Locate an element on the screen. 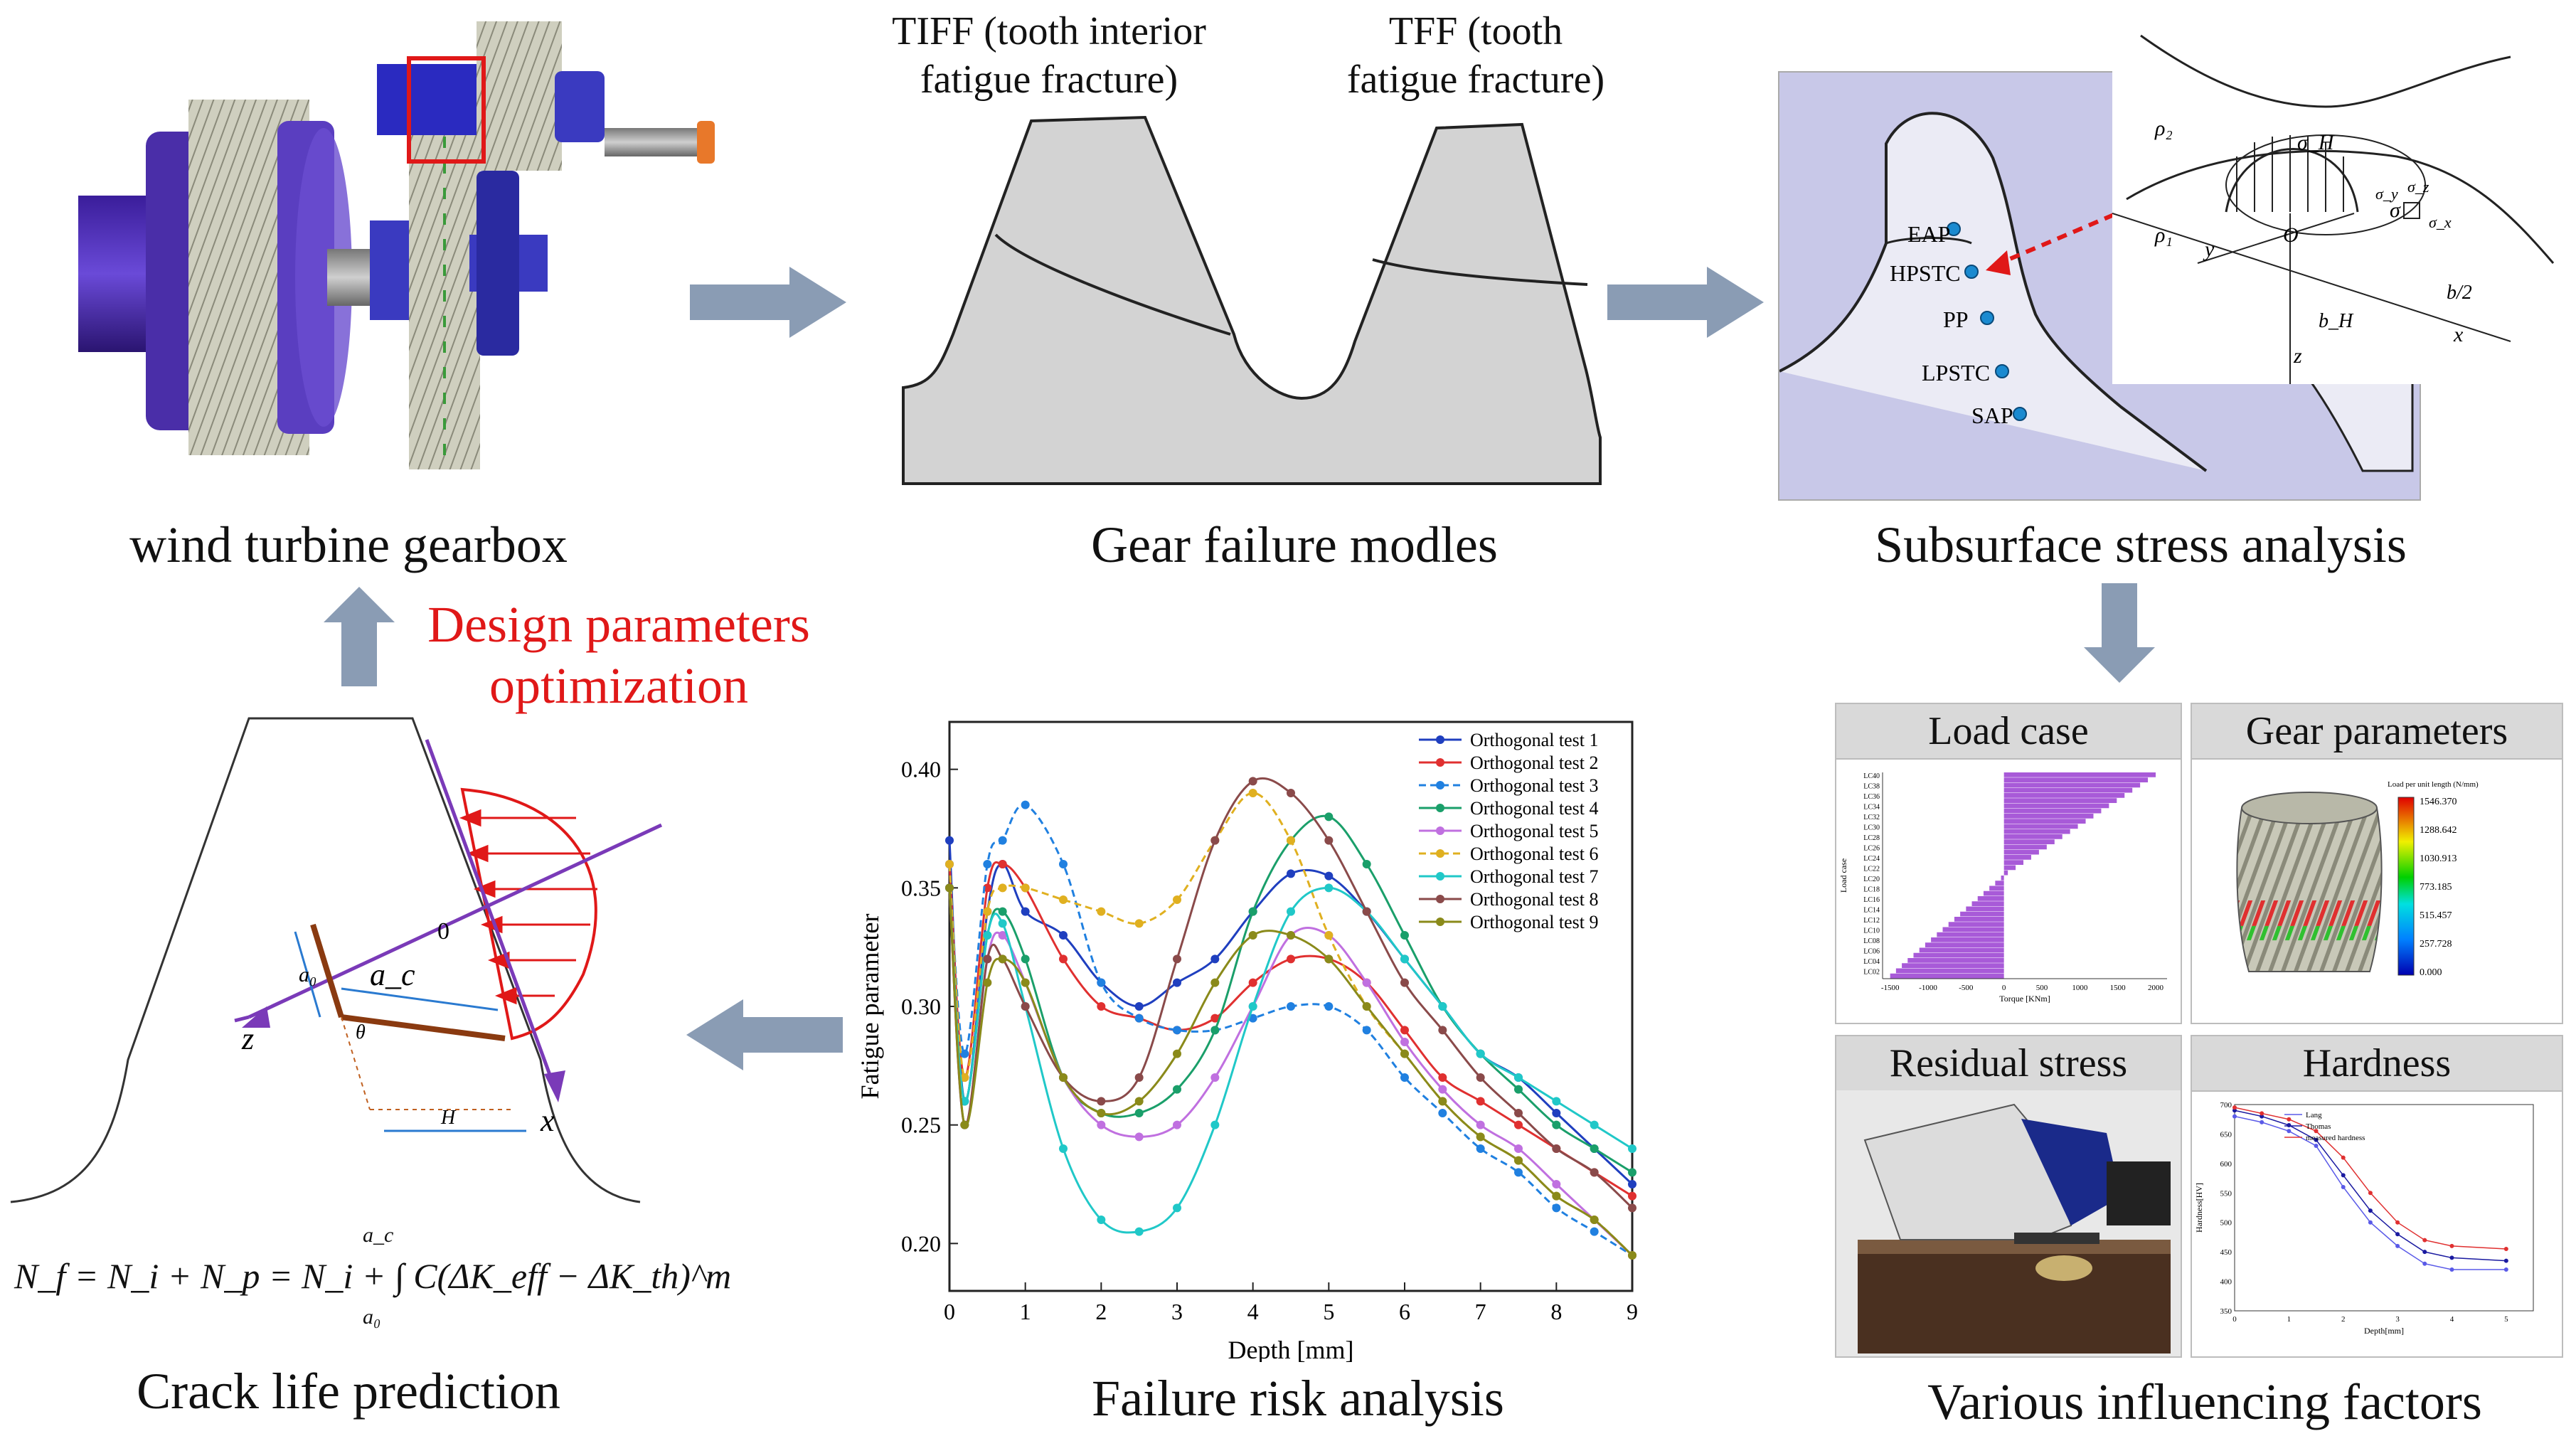 The width and height of the screenshot is (2576, 1436). load-case-label: LC12 is located at coordinates (1871, 921).